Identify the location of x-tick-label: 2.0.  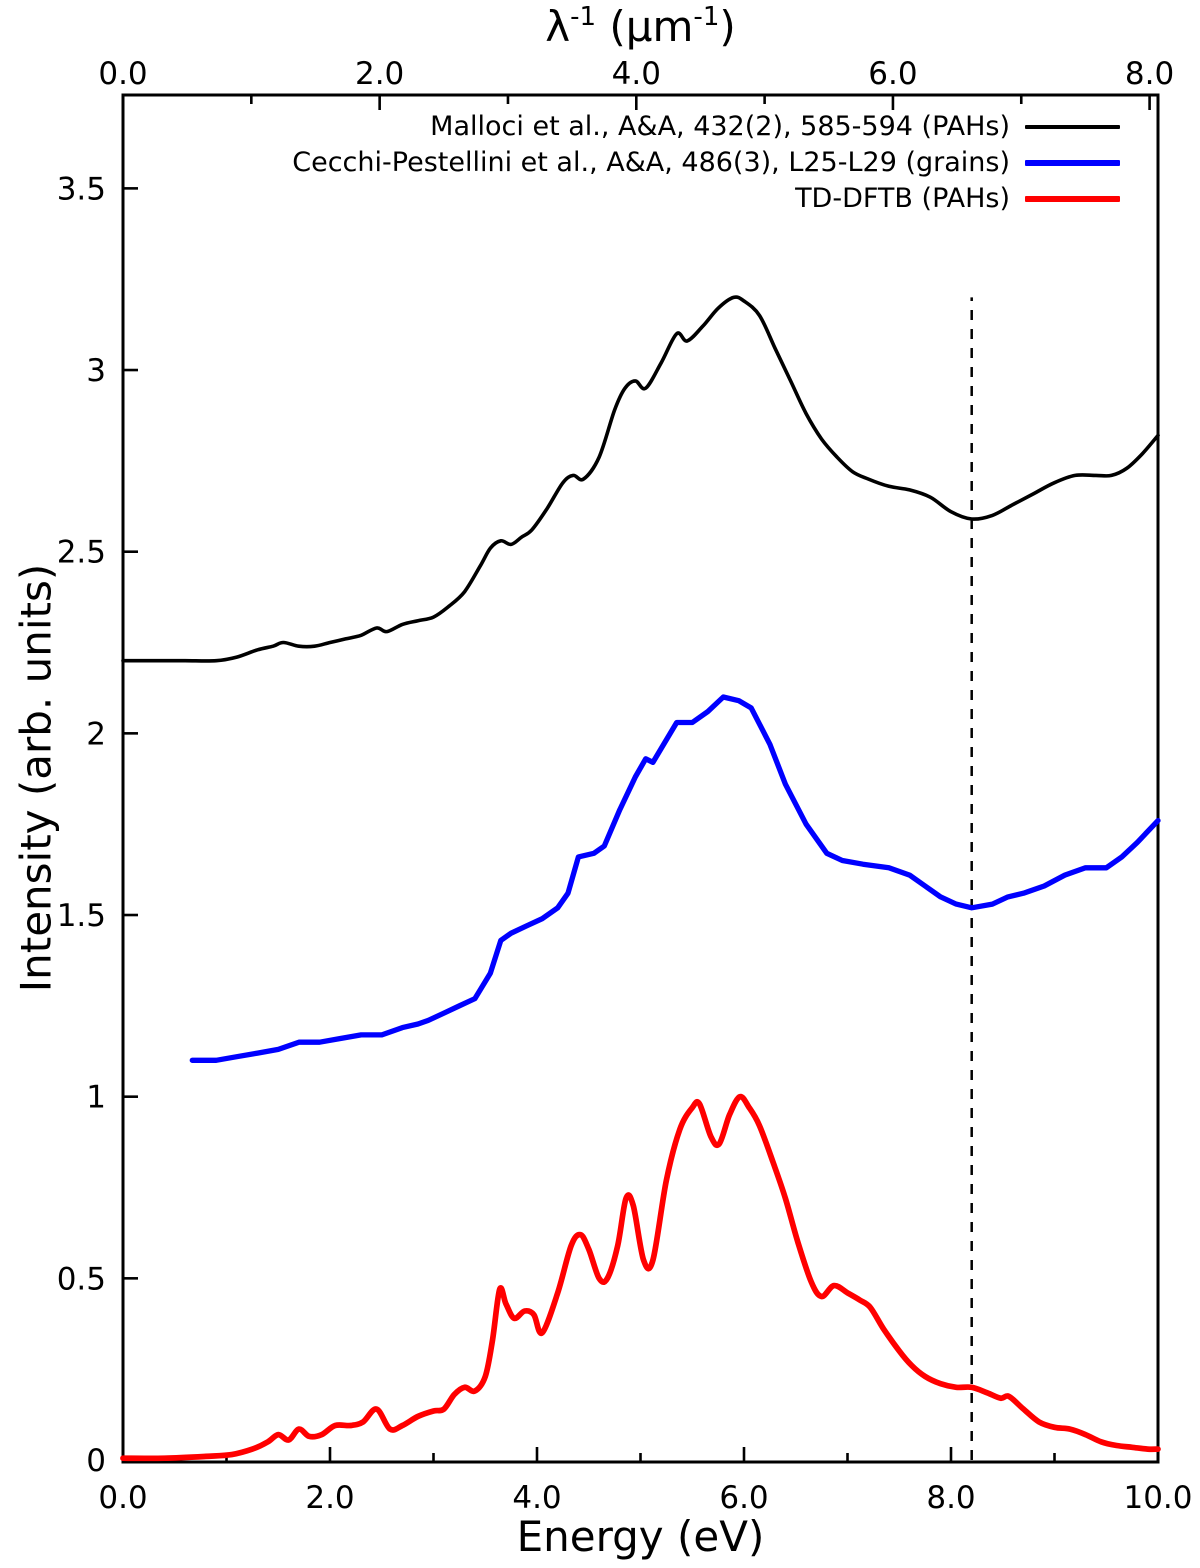
(329, 1498).